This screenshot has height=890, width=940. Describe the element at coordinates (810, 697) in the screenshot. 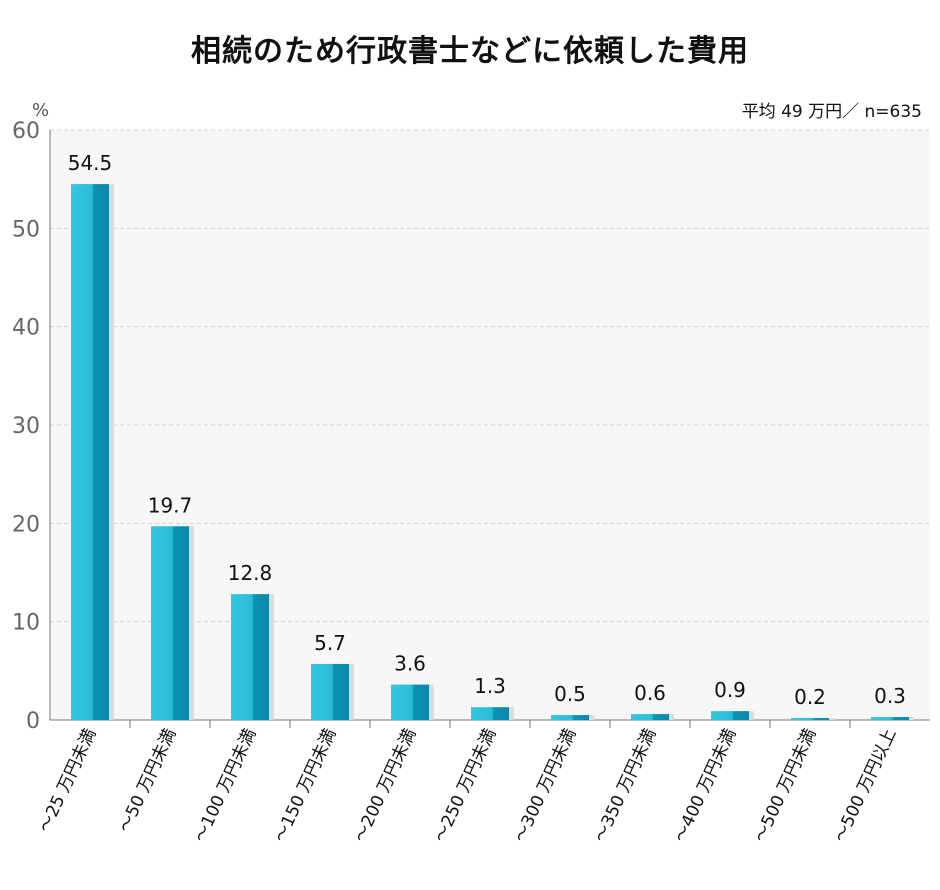

I see `data-label: 0.2` at that location.